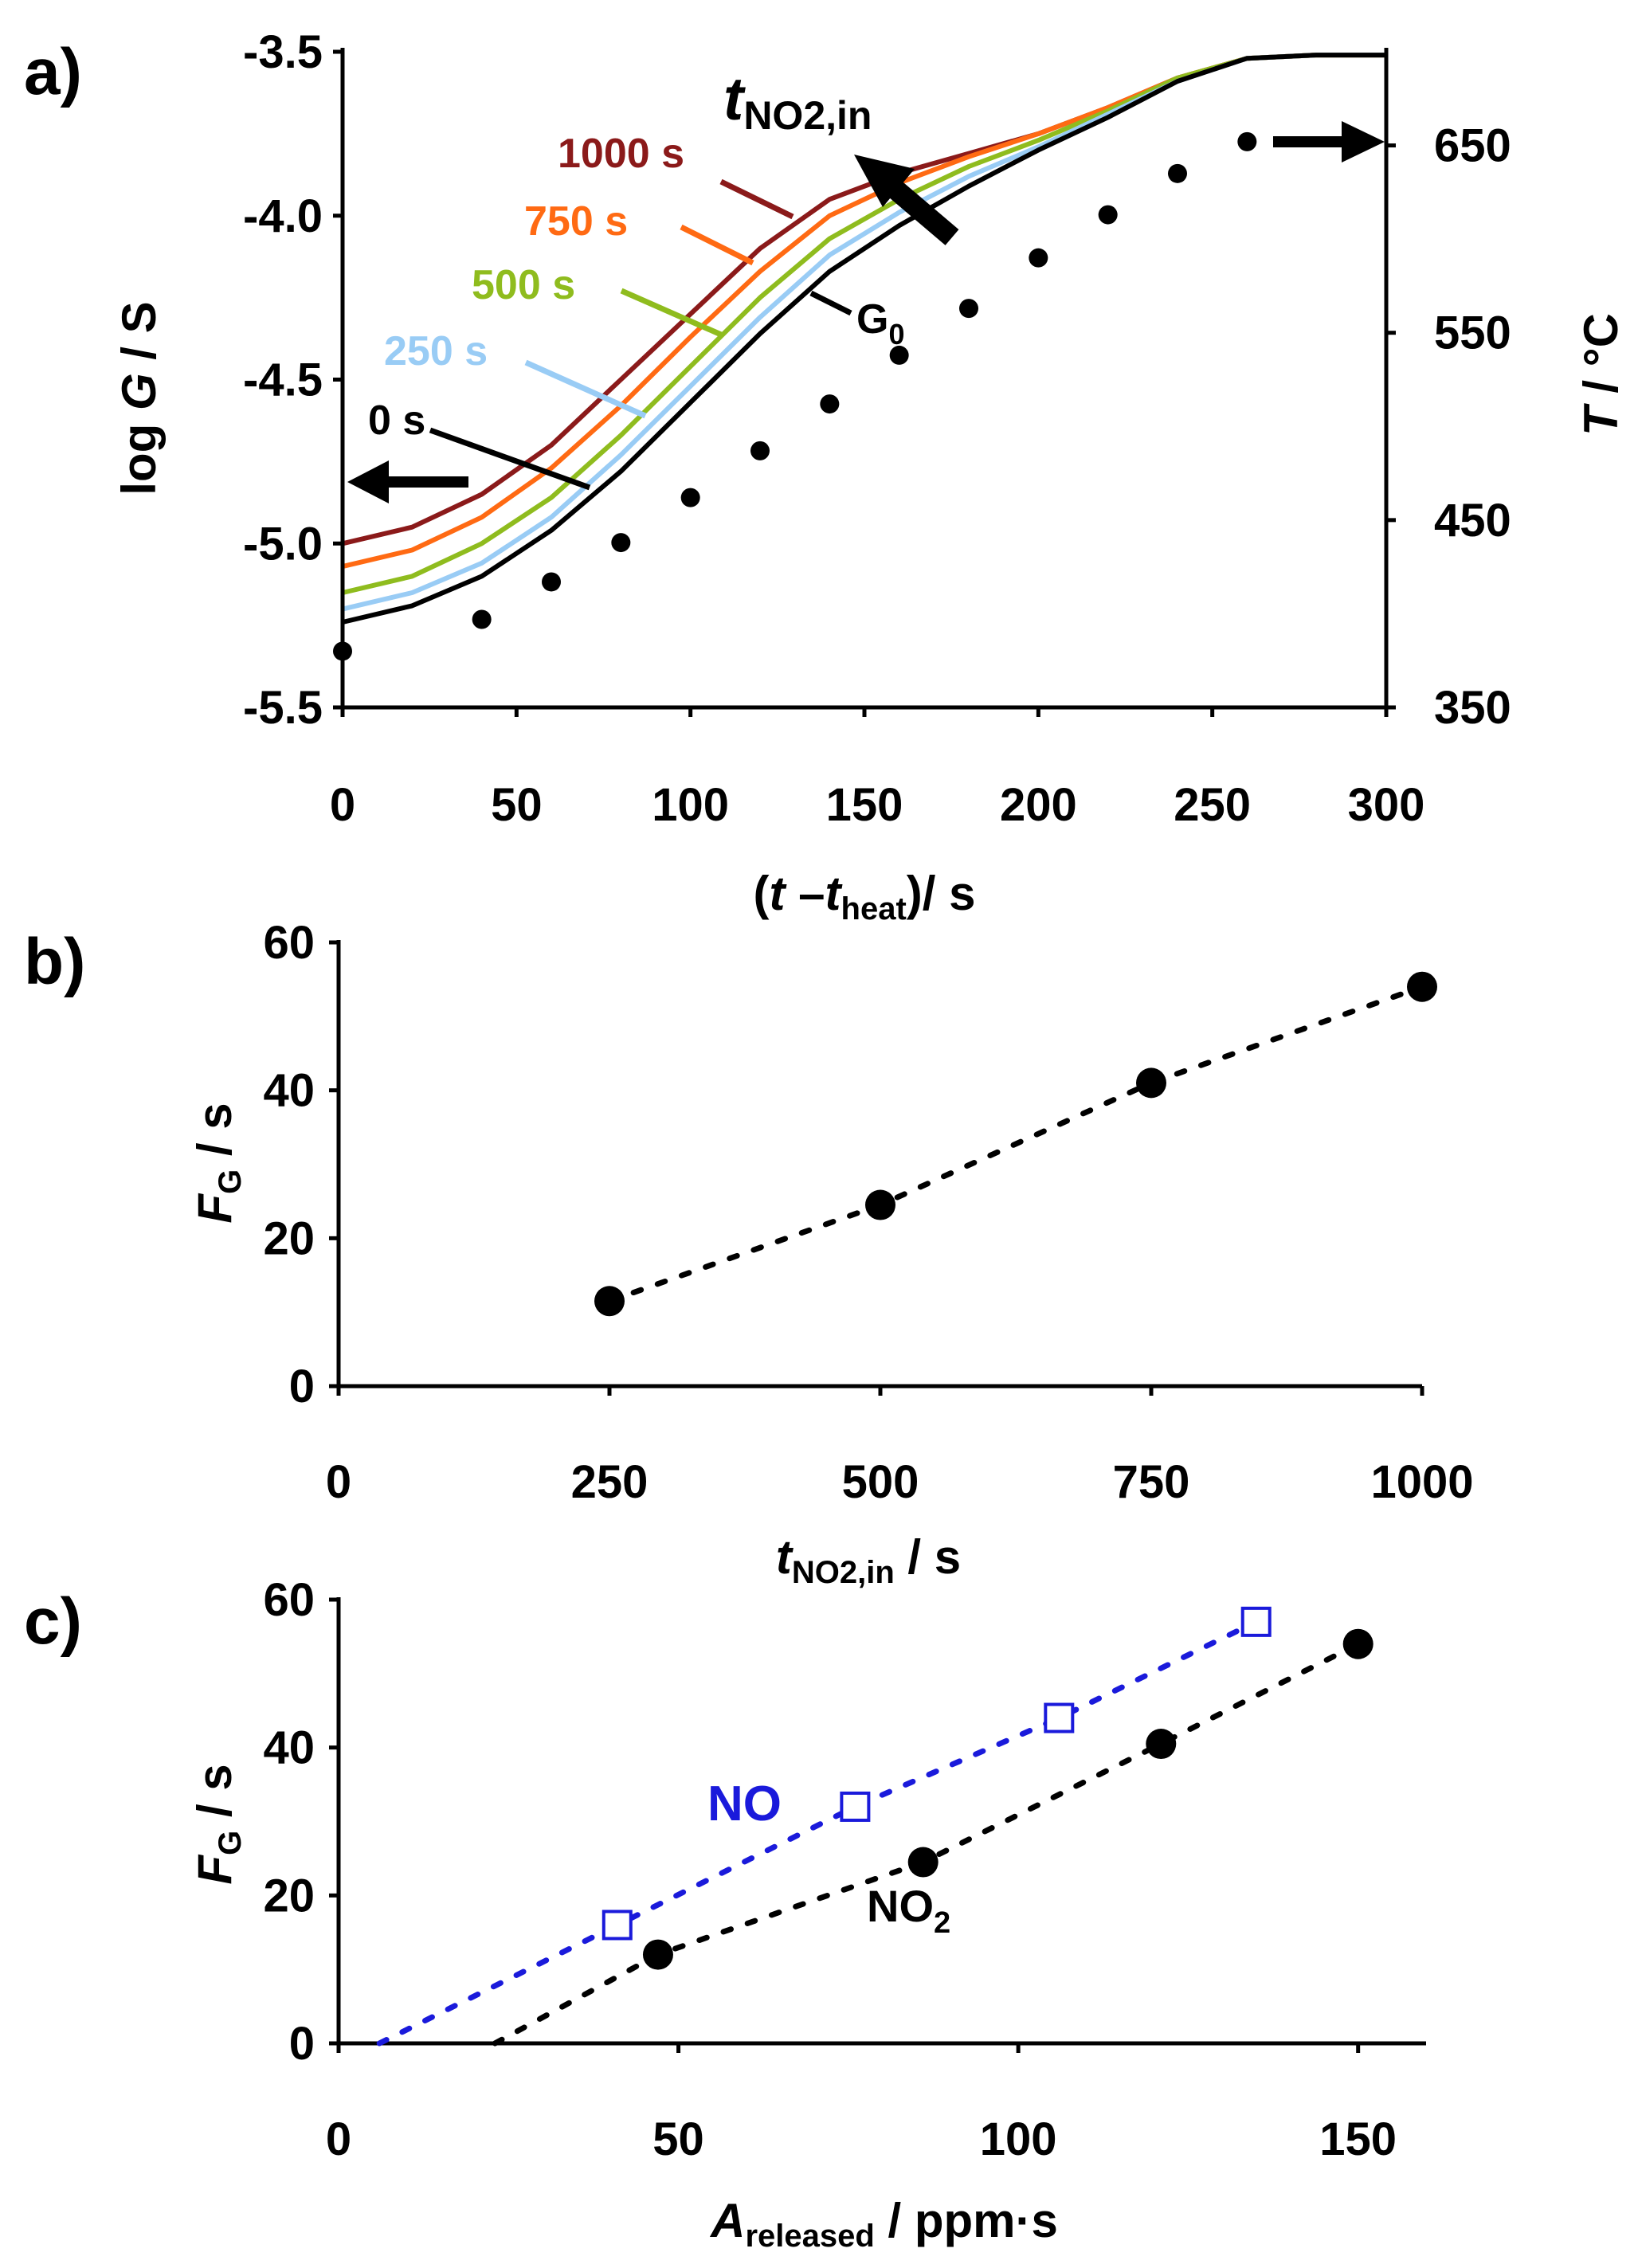  What do you see at coordinates (283, 380) in the screenshot?
I see `y-tick-label: -4.5` at bounding box center [283, 380].